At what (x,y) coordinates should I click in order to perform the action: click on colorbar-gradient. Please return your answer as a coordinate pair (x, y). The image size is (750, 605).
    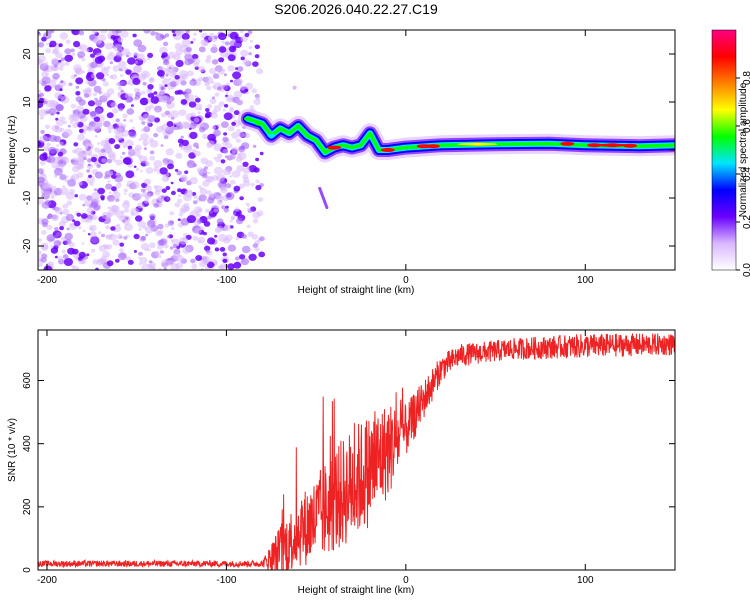
    Looking at the image, I should click on (724, 150).